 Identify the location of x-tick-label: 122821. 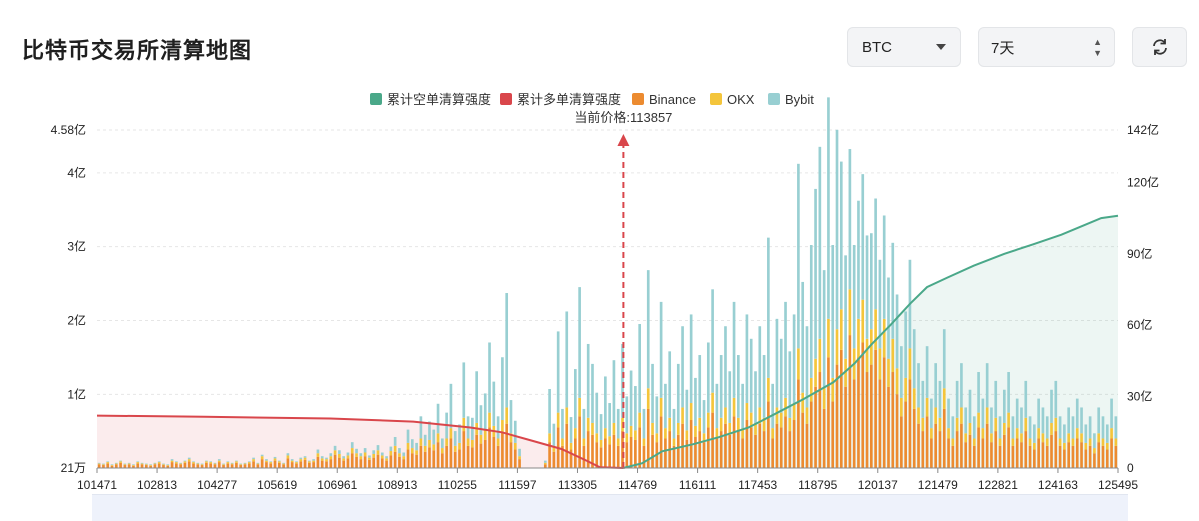
(998, 485).